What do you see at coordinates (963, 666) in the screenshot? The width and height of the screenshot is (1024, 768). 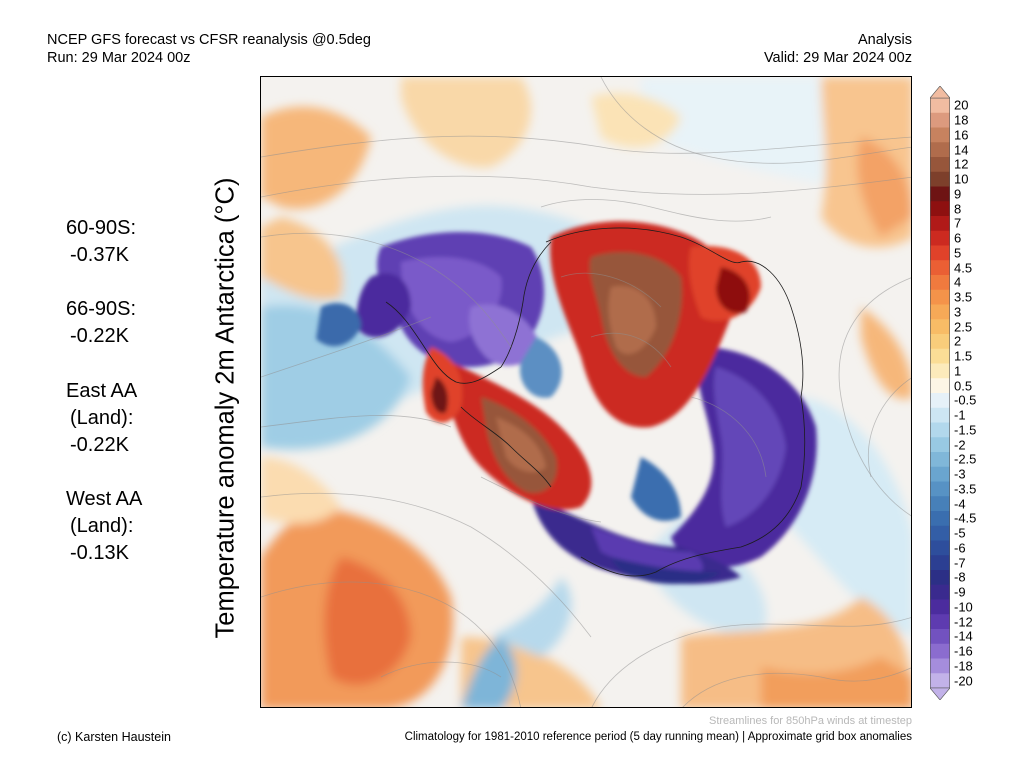 I see `colorbar-label: -18` at bounding box center [963, 666].